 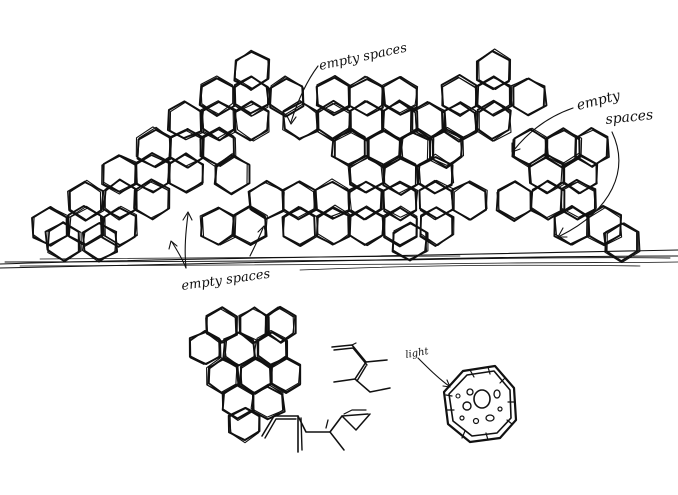 I want to click on annotation-right-empty-line1: empty, so click(x=599, y=100).